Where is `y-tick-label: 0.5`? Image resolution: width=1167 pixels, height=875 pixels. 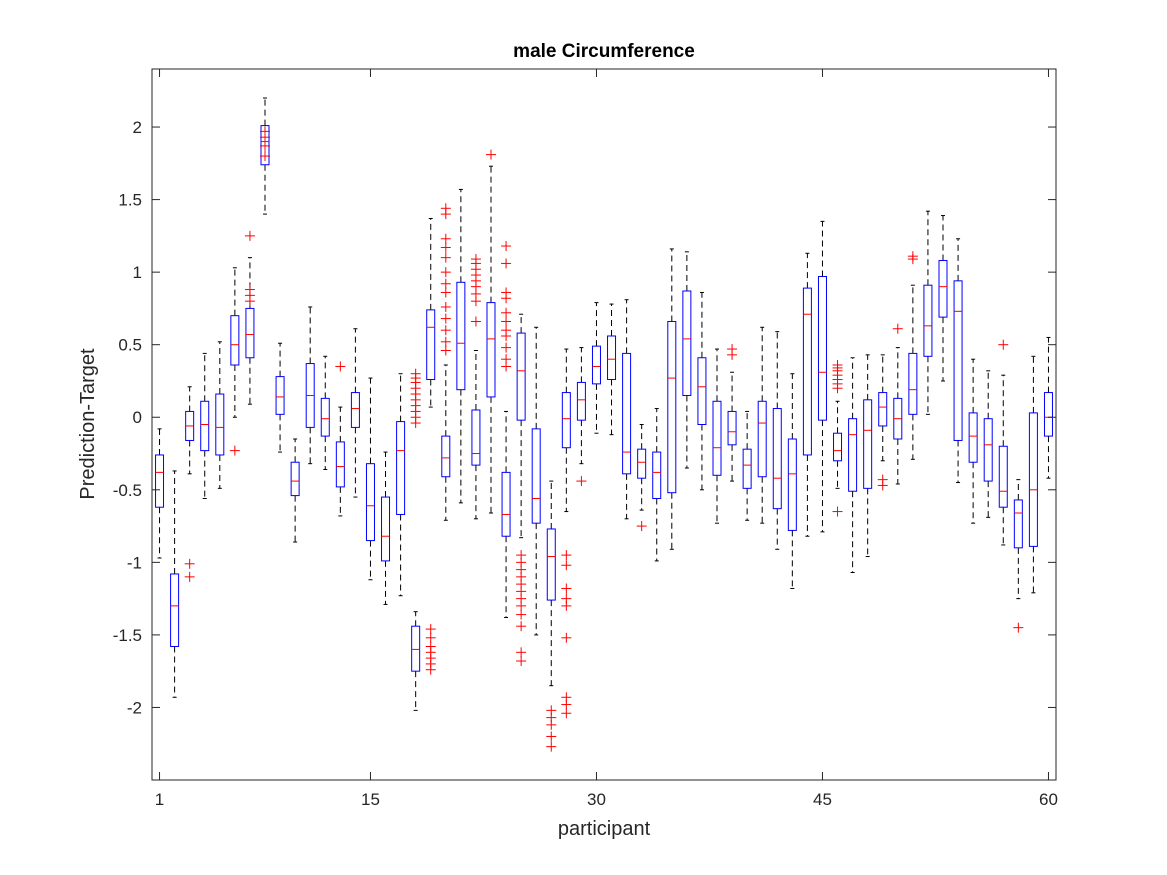
y-tick-label: 0.5 is located at coordinates (130, 345).